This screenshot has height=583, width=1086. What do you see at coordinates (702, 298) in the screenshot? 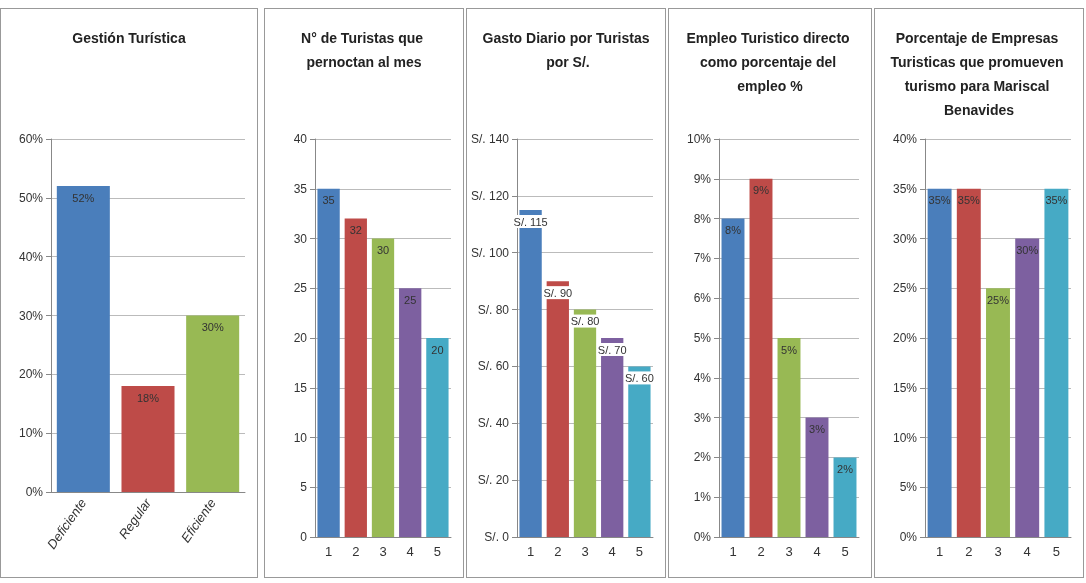
I see `y-tick-label: 6%` at bounding box center [702, 298].